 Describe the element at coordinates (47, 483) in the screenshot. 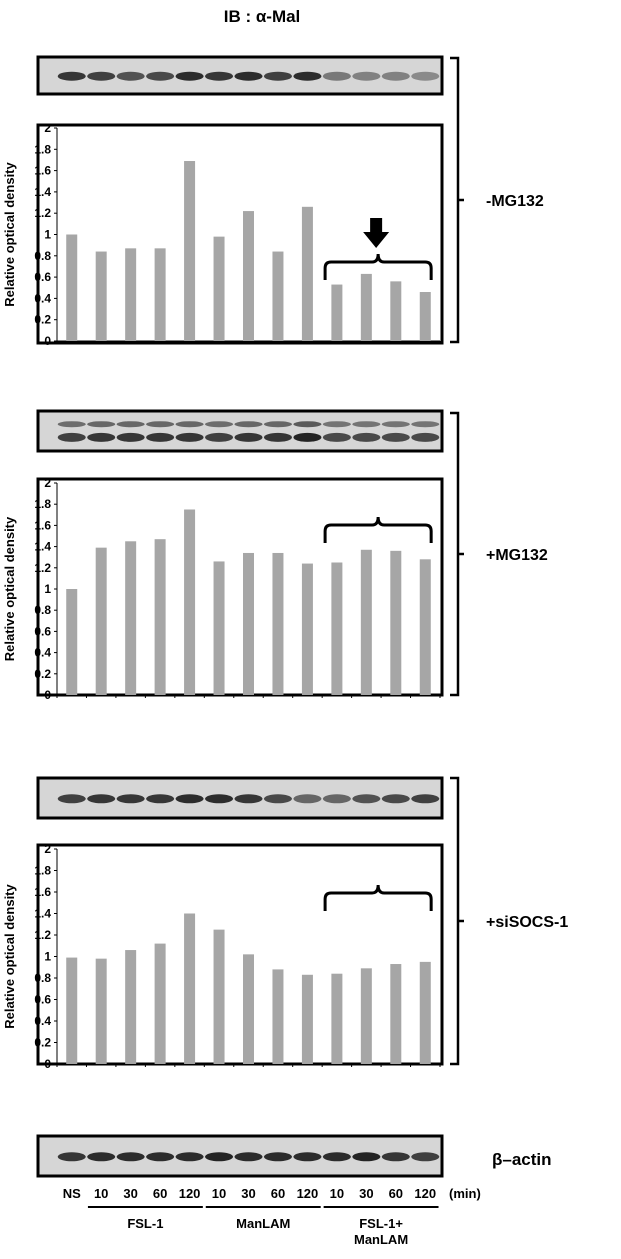

I see `panel-2-y-tick-label: 2` at that location.